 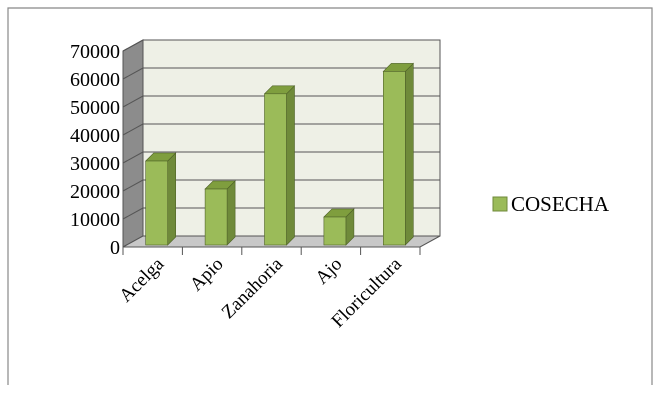 I want to click on legend-label: COSECHA, so click(x=560, y=204).